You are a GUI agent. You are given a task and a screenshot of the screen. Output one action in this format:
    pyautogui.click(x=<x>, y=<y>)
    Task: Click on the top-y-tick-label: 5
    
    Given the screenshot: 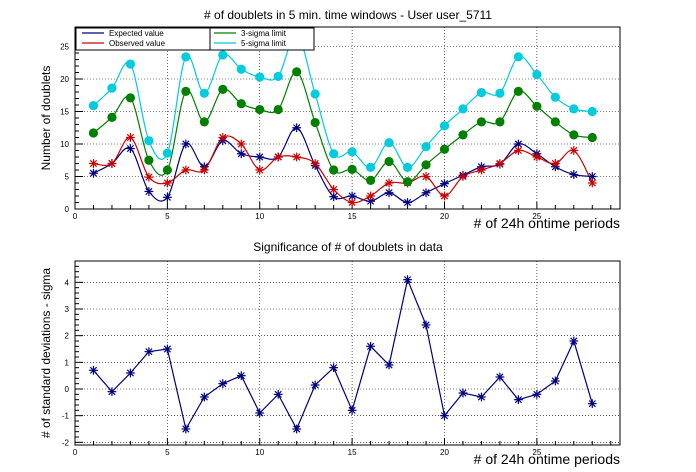 What is the action you would take?
    pyautogui.click(x=67, y=177)
    